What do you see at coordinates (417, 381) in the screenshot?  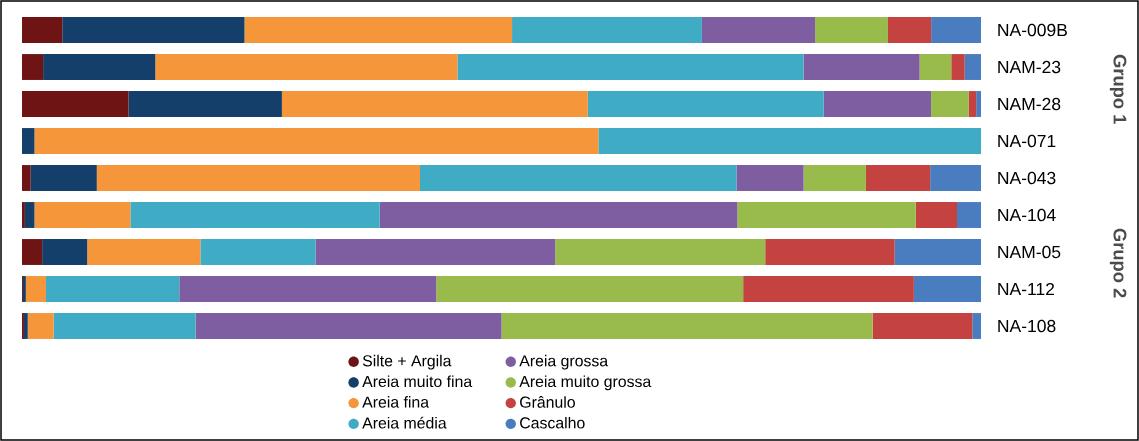 I see `legend-label: Areia muito fina` at bounding box center [417, 381].